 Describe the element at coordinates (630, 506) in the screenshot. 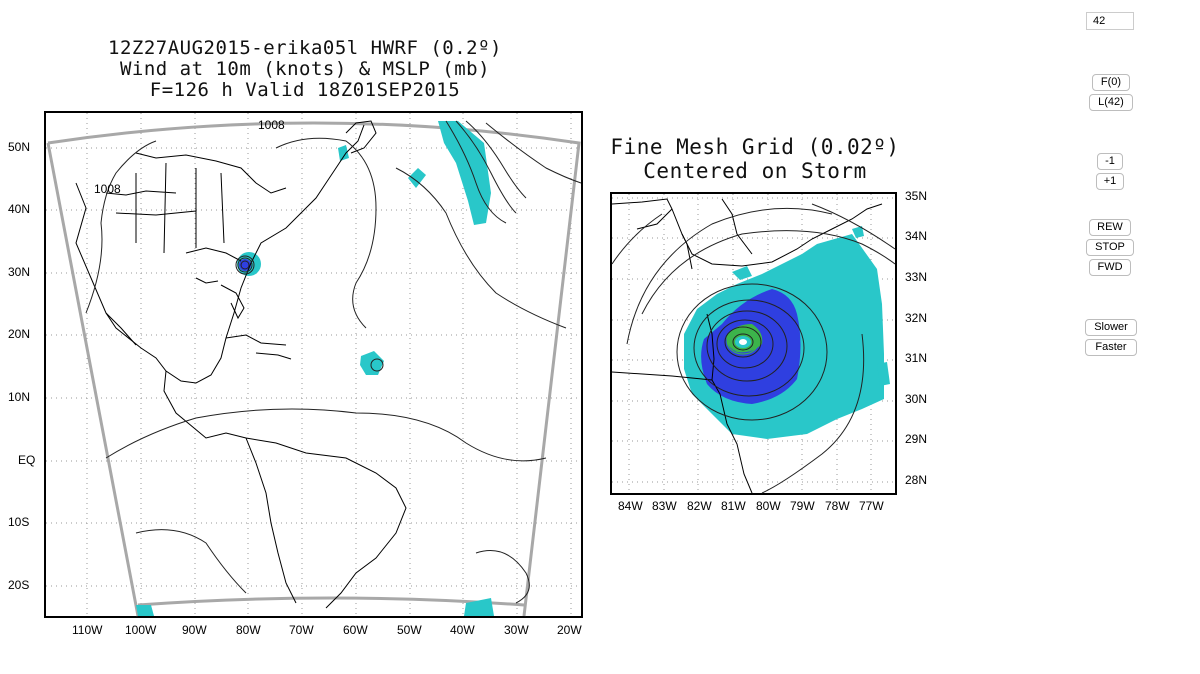

I see `fine-lon-84w: 84W` at that location.